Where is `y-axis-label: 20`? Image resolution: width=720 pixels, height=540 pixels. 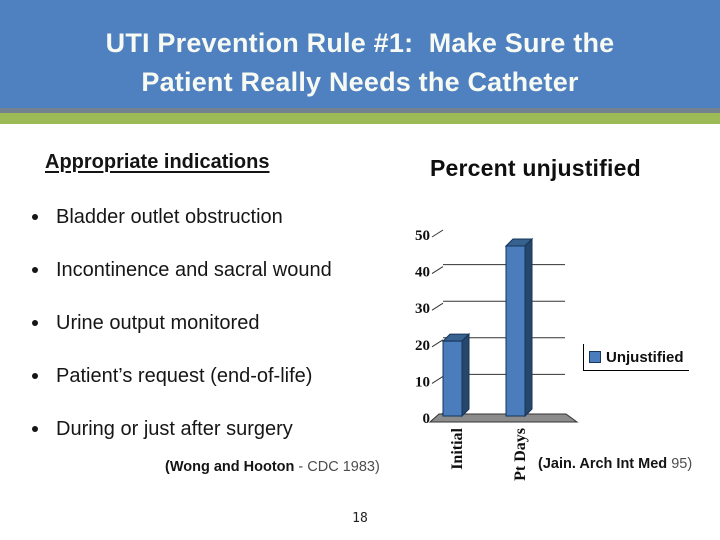
y-axis-label: 20 is located at coordinates (422, 346).